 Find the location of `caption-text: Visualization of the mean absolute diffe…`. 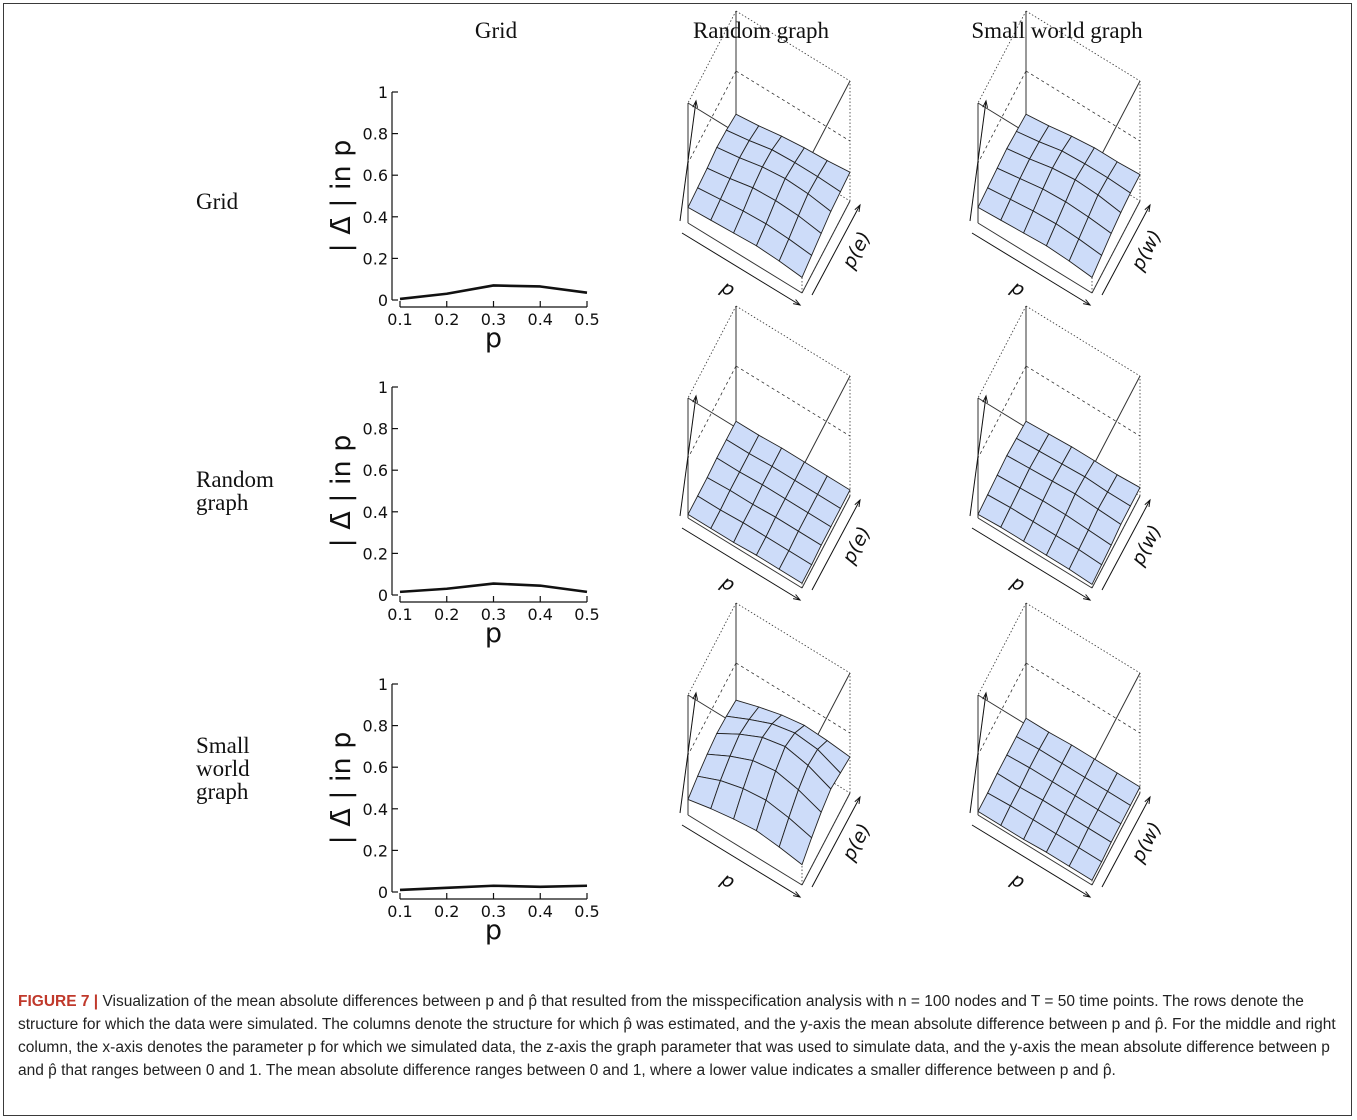

caption-text: Visualization of the mean absolute diffe… is located at coordinates (677, 1036).